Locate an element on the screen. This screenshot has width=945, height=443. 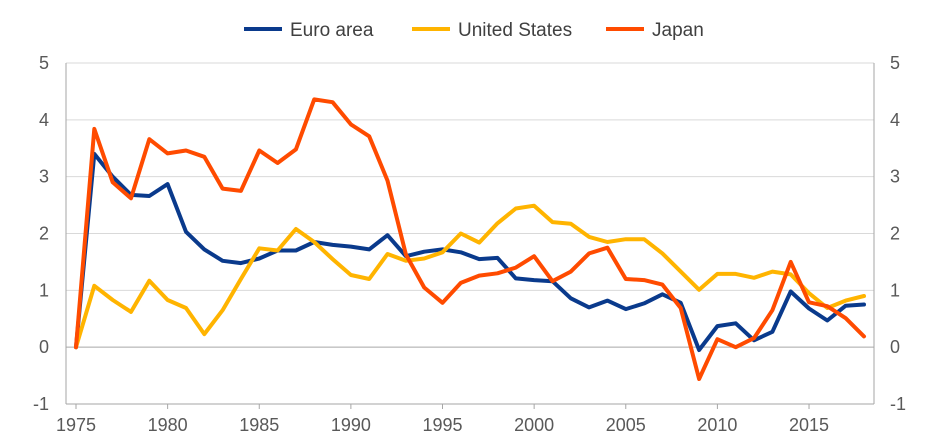
x-tick-2015: 2015 is located at coordinates (809, 425).